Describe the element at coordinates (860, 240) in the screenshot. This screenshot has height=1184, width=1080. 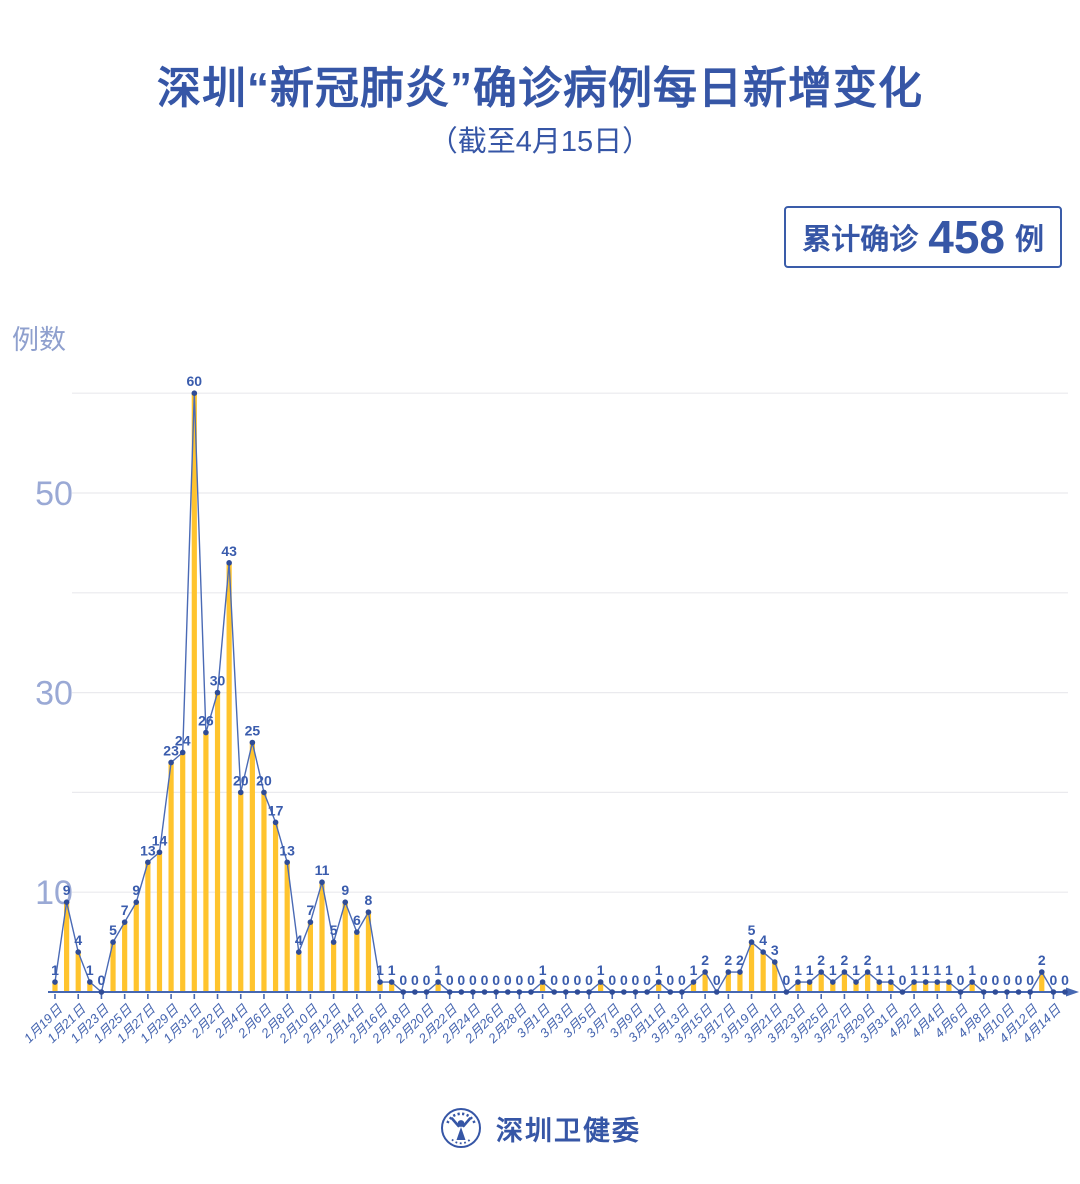
I see `badge-label: 累计确诊` at that location.